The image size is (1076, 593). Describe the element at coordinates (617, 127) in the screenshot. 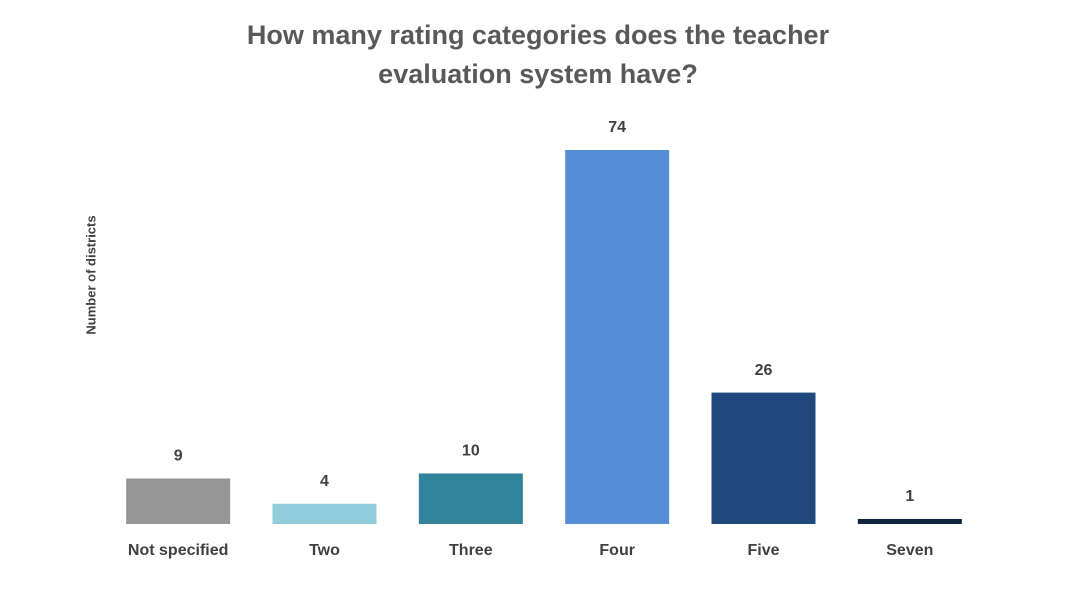

I see `data-label: 74` at that location.